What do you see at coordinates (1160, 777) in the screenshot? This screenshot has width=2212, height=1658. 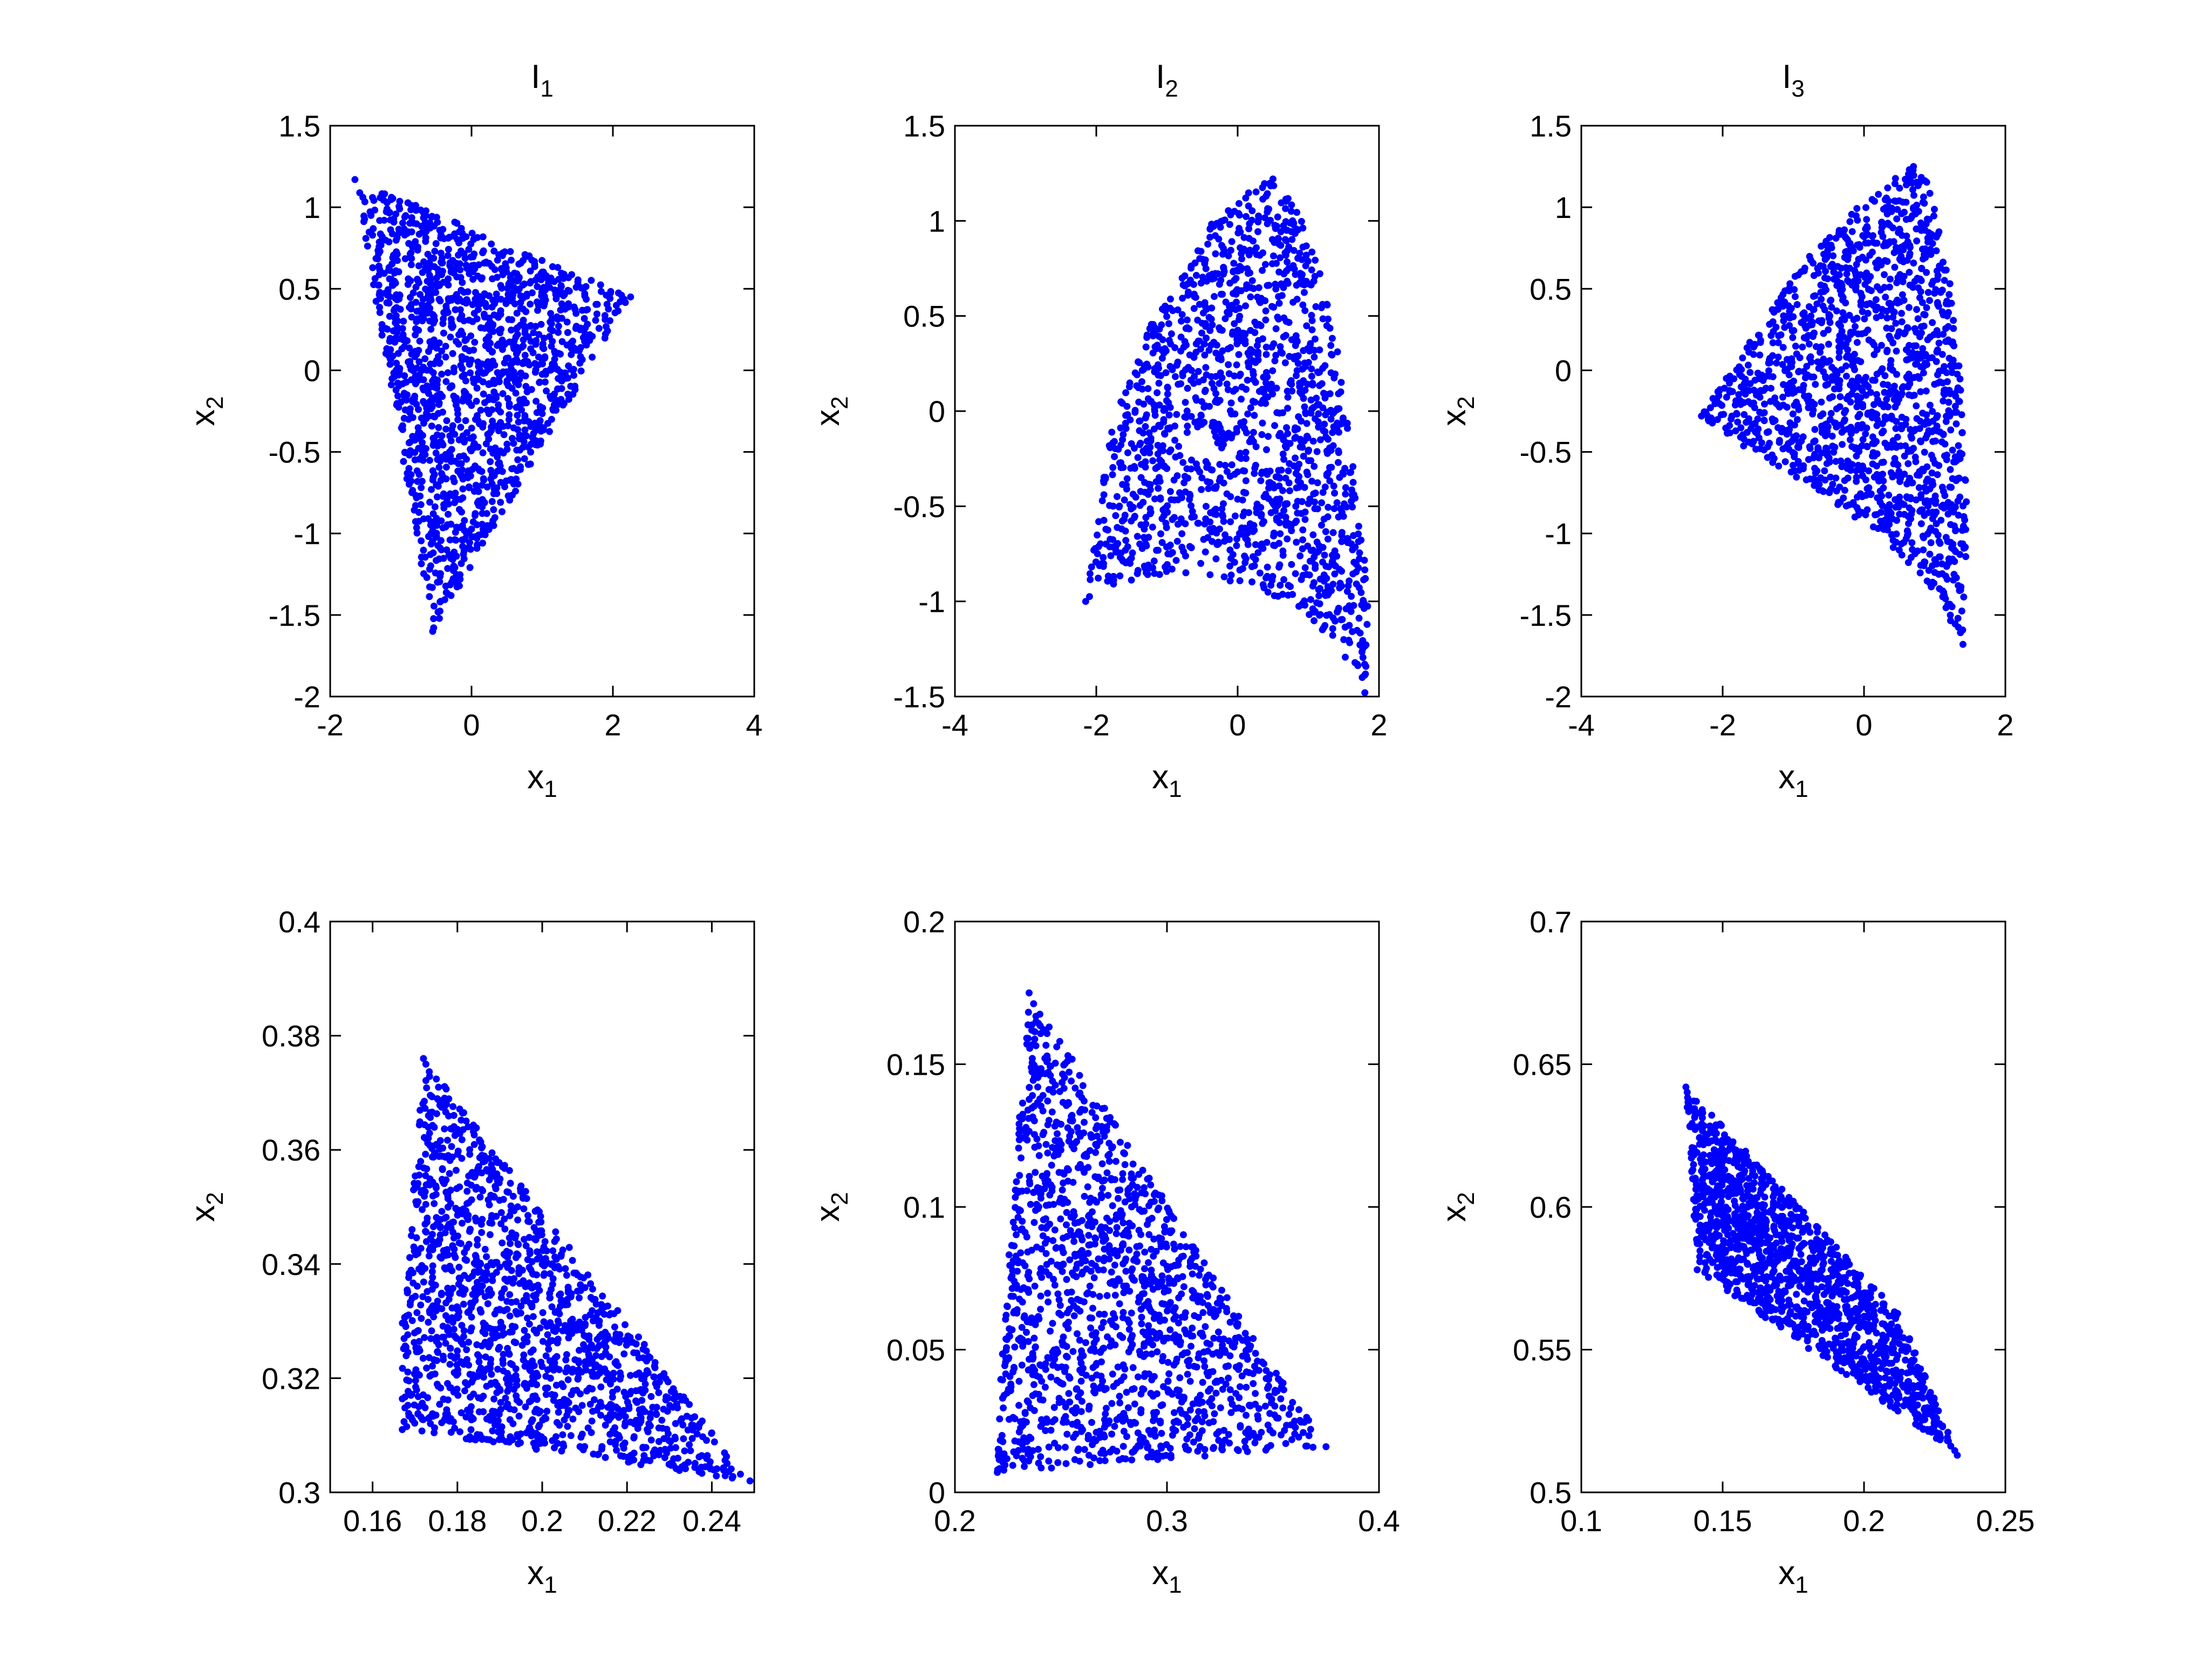 I see `label-main: x` at bounding box center [1160, 777].